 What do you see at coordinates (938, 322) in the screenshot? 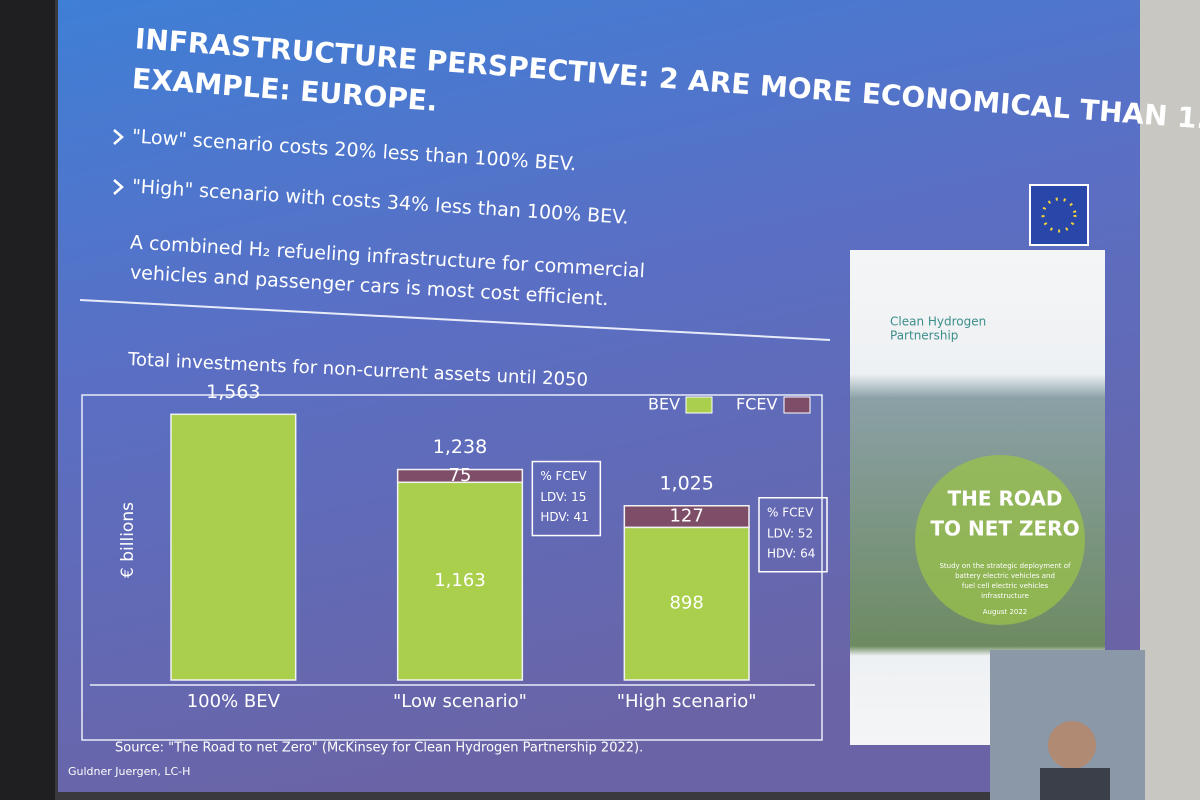
I see `cover-brand: Clean Hydrogen` at bounding box center [938, 322].